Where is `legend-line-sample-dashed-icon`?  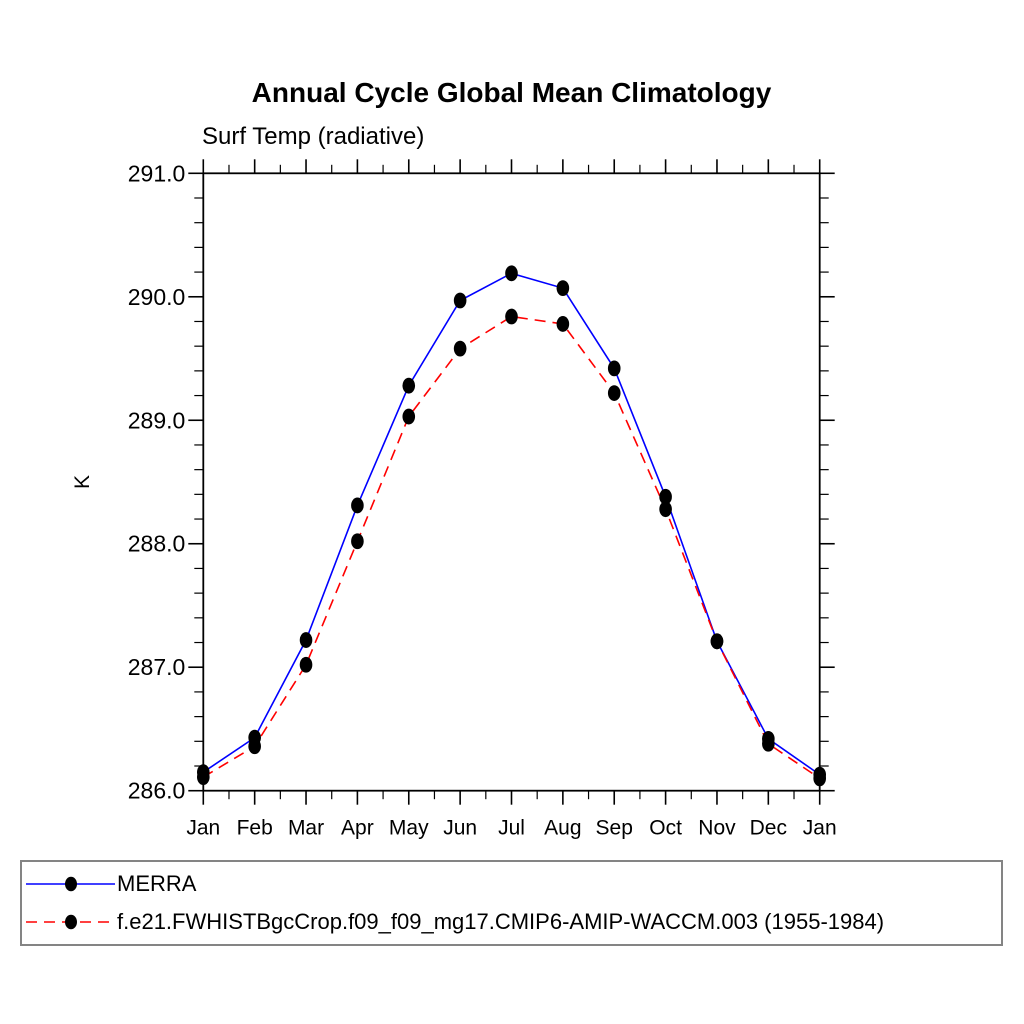 legend-line-sample-dashed-icon is located at coordinates (70, 922).